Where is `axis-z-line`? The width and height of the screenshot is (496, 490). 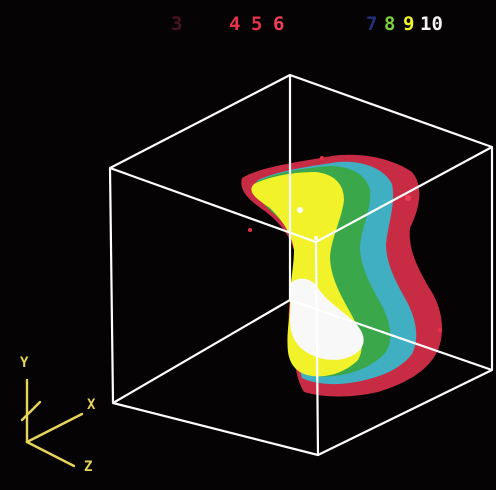
axis-z-line is located at coordinates (50, 454).